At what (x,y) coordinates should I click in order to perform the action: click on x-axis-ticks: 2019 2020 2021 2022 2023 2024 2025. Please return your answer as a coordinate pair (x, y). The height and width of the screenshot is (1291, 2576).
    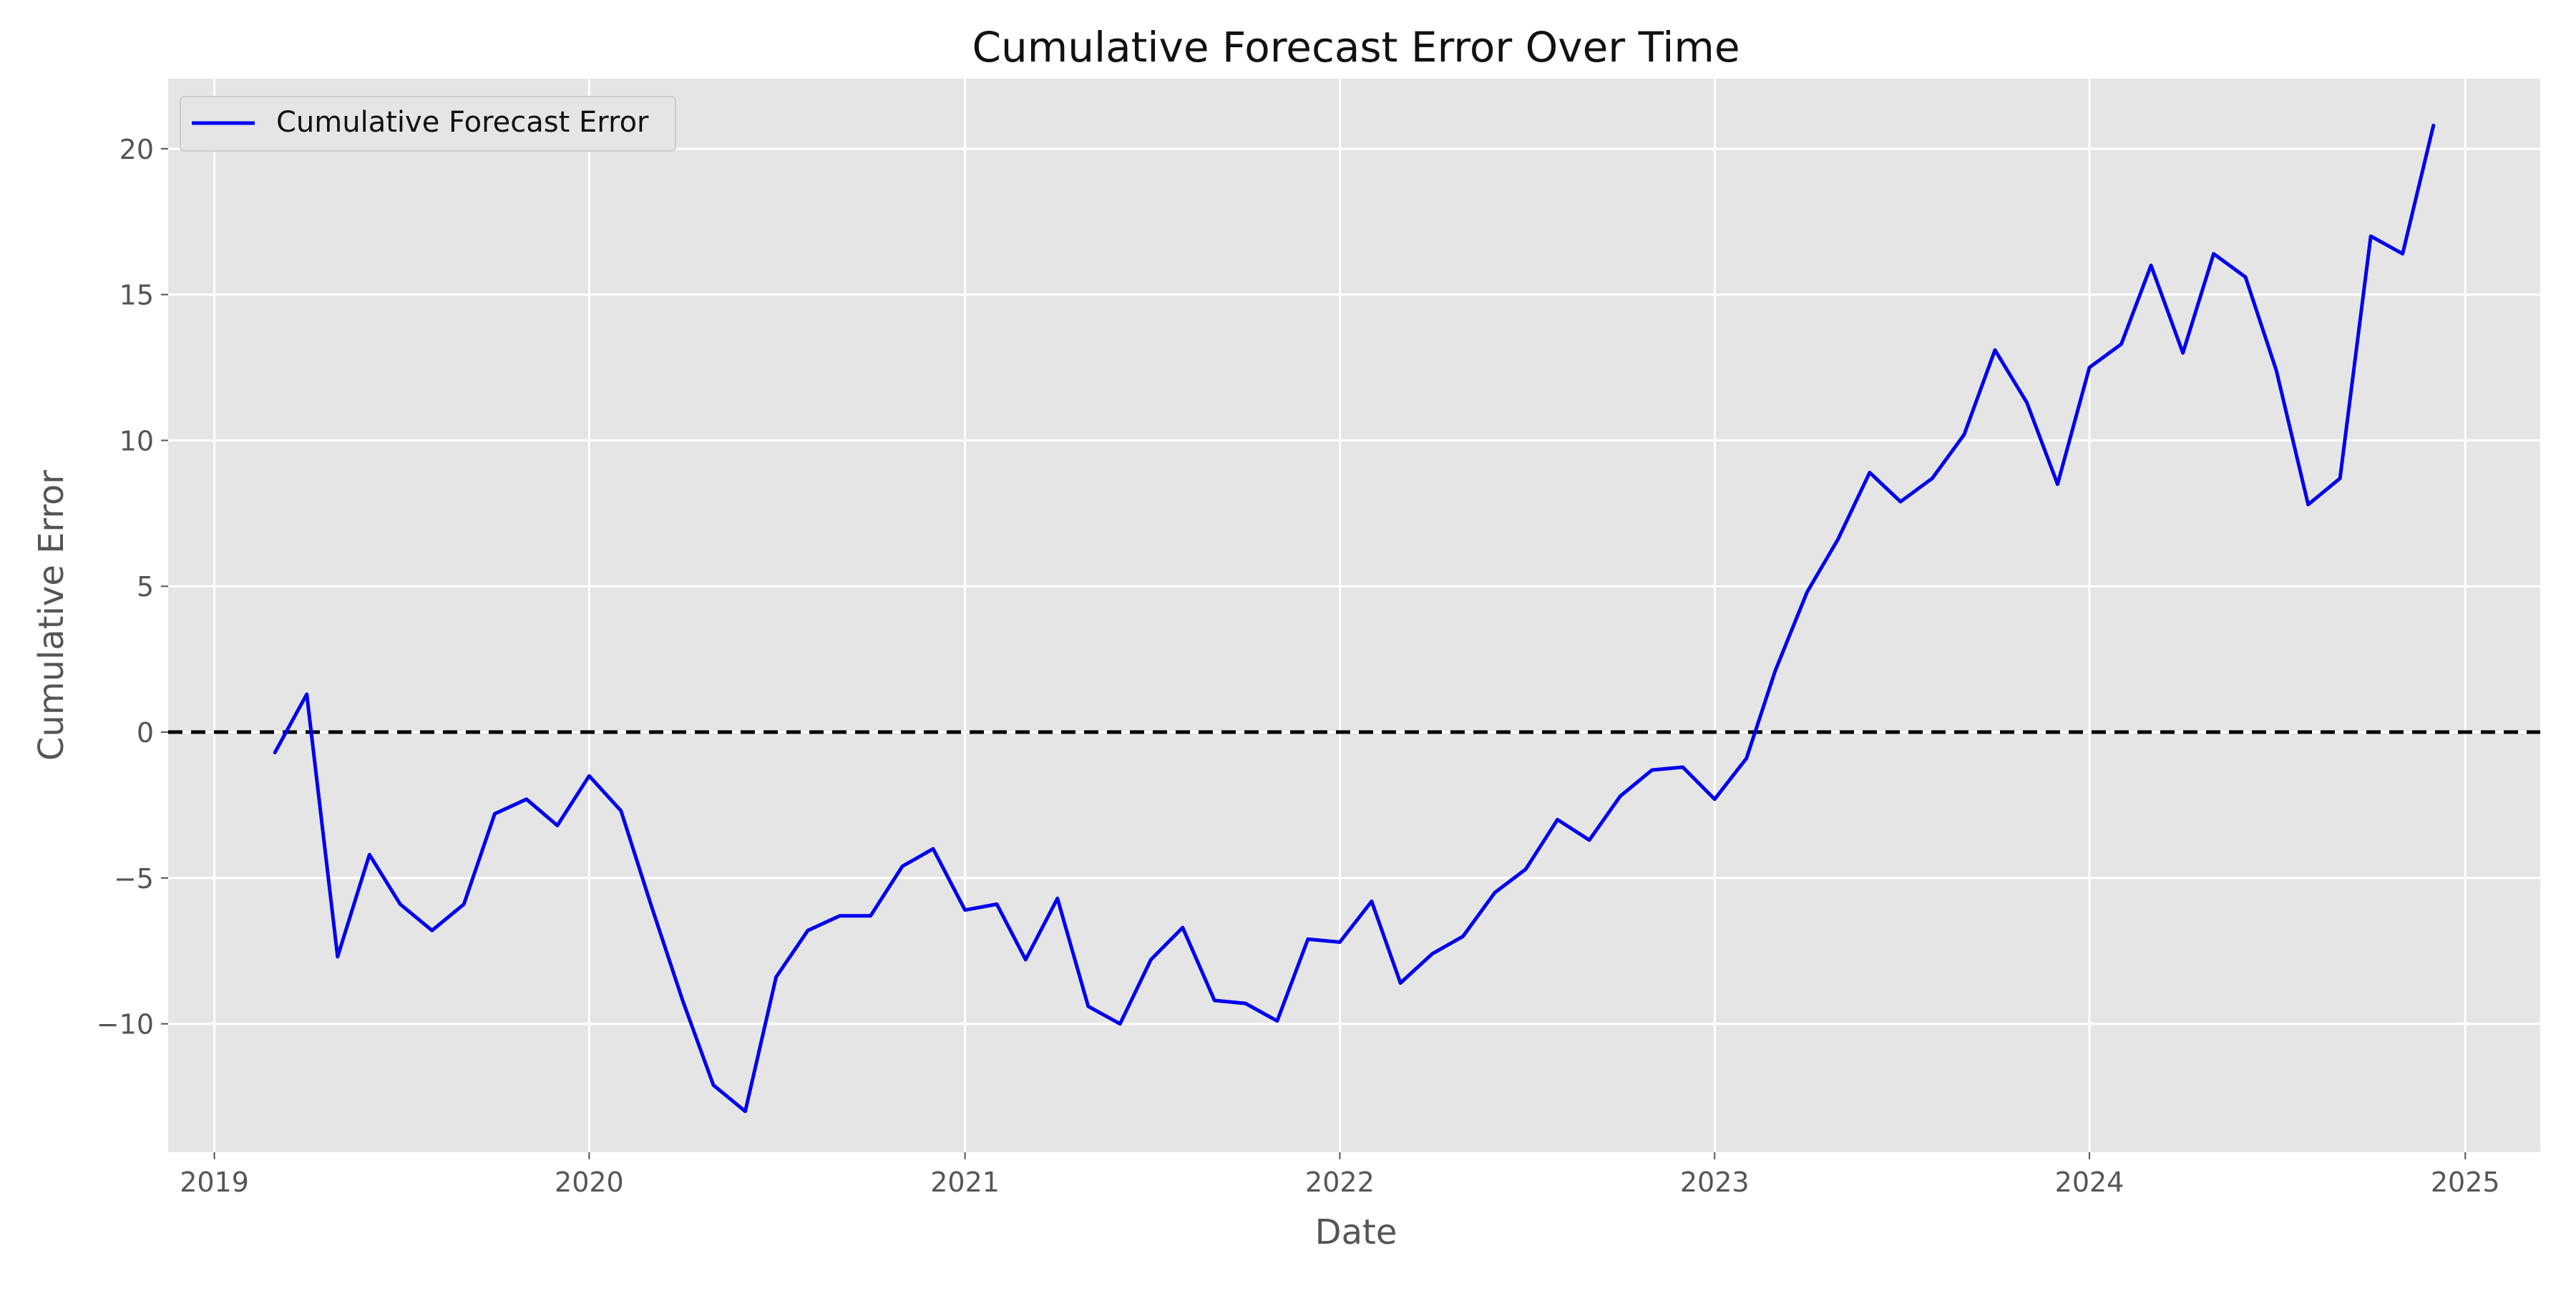
    Looking at the image, I should click on (1340, 1175).